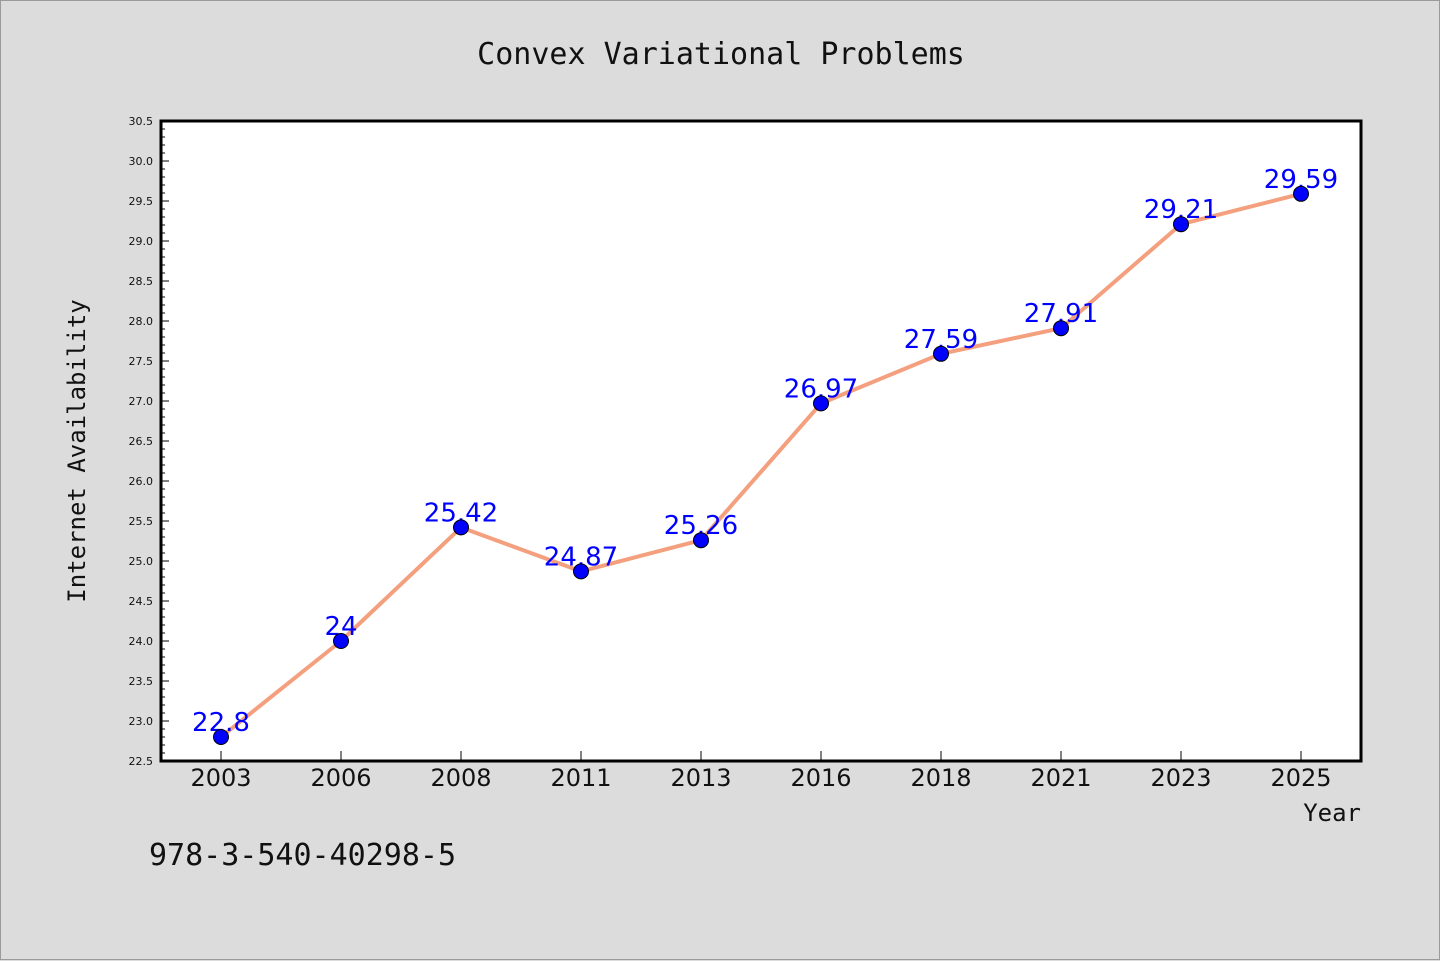 This screenshot has width=1440, height=961. Describe the element at coordinates (141, 561) in the screenshot. I see `y-tick-label: 25.0` at that location.